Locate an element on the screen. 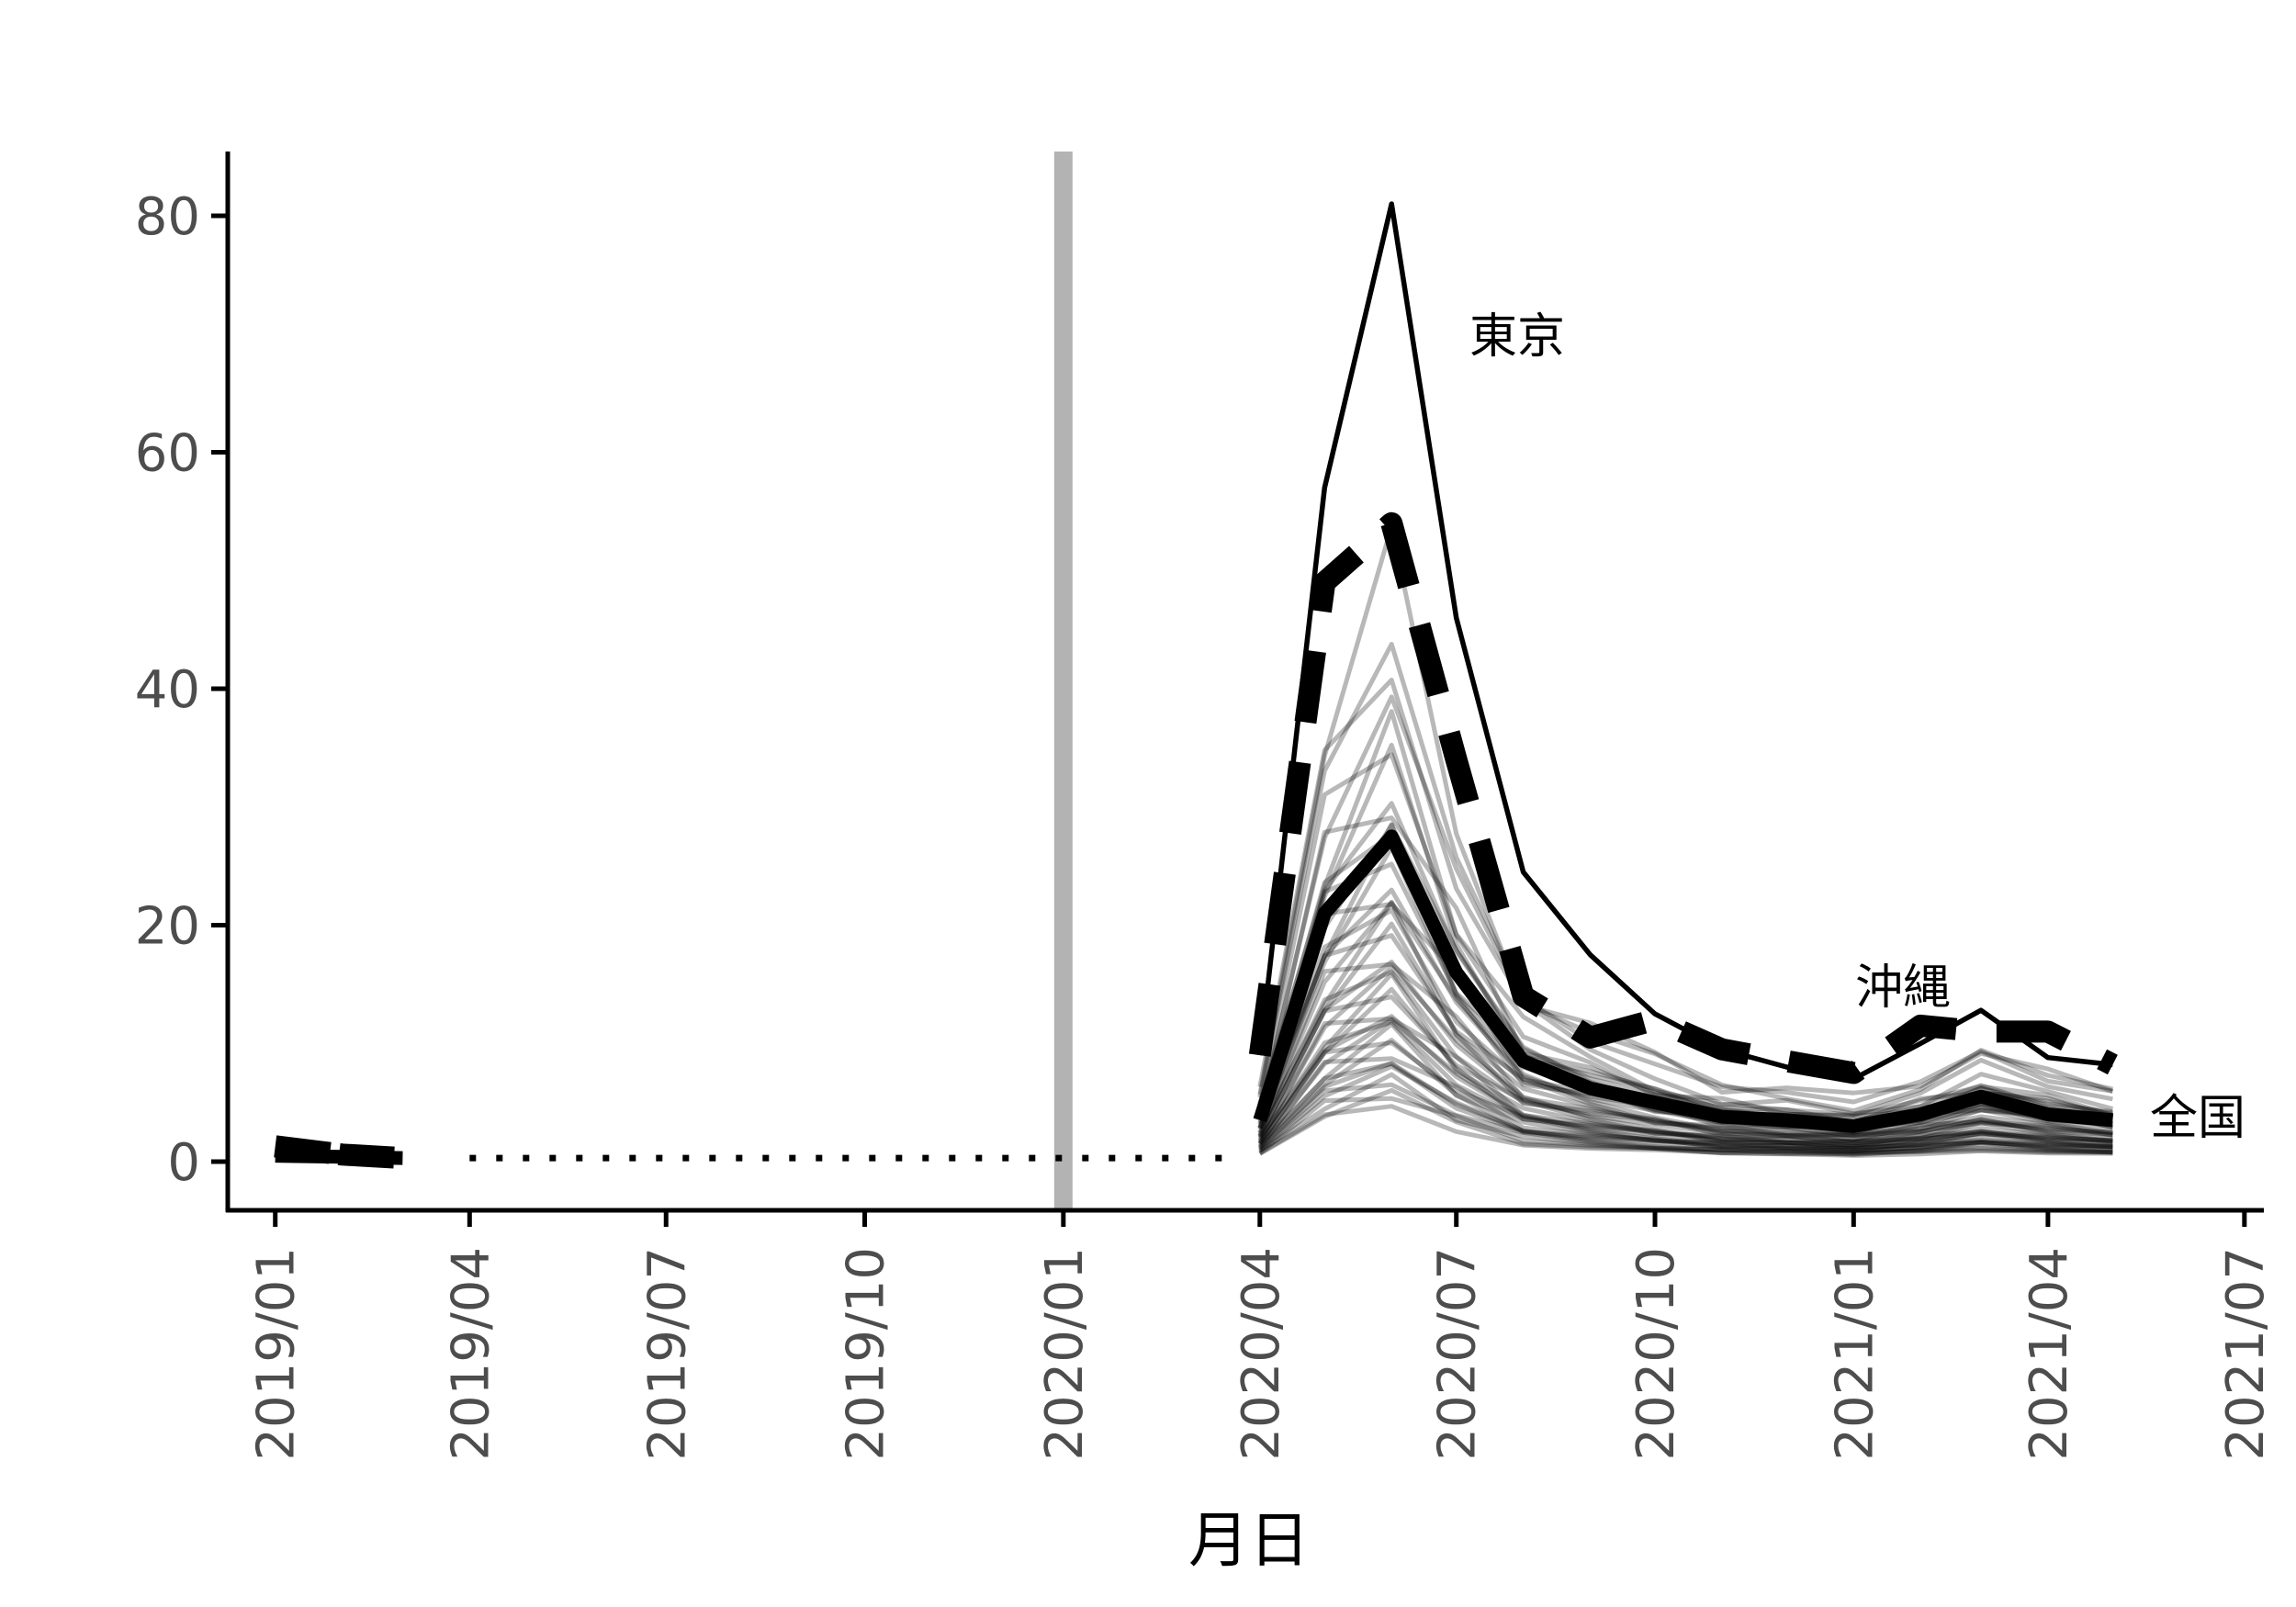 Image resolution: width=2296 pixels, height=1607 pixels. x-tick-label: 2019/10 is located at coordinates (866, 1354).